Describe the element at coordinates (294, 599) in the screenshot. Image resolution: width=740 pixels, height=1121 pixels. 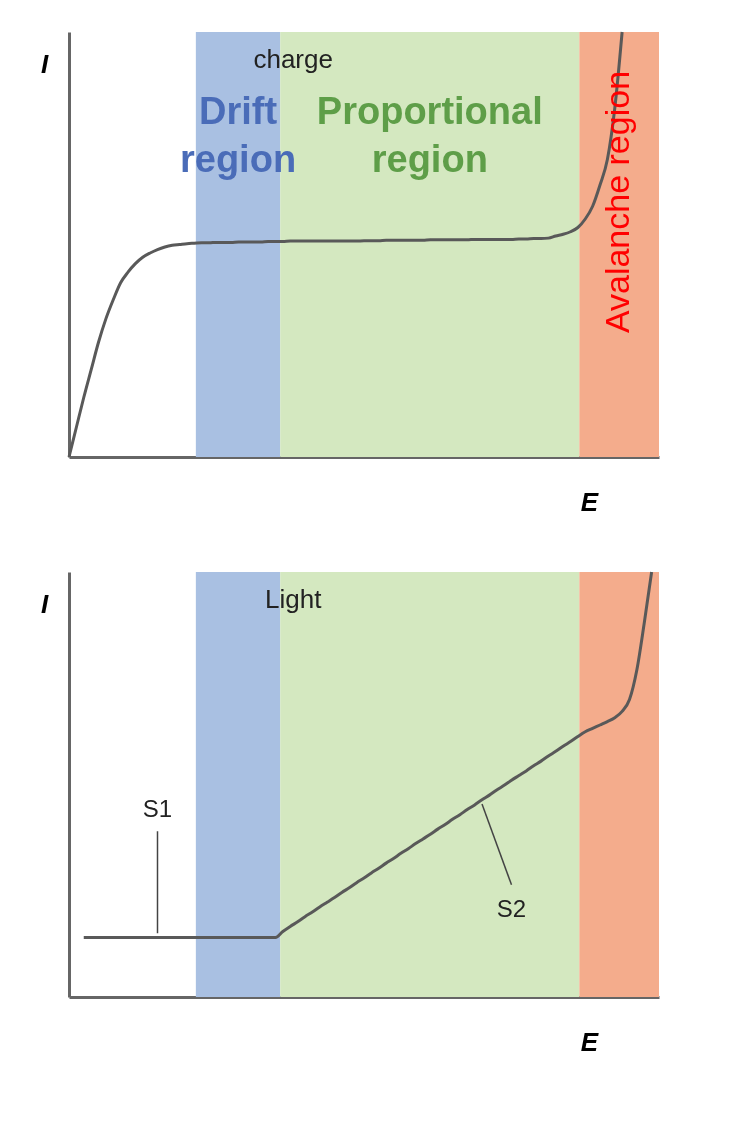
I see `text: Light` at that location.